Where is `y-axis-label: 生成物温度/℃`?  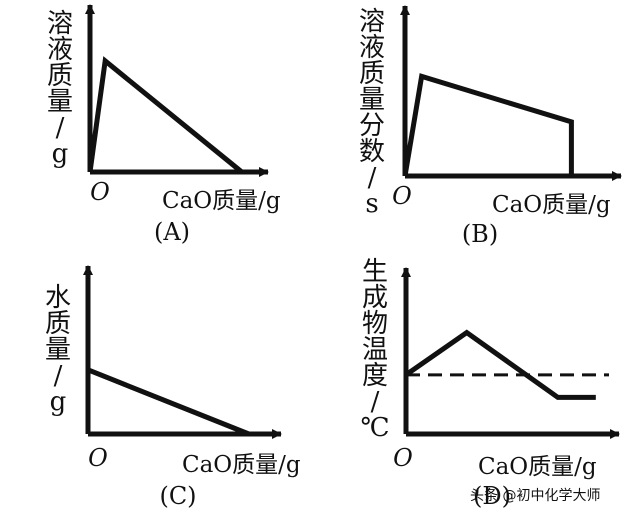 y-axis-label: 生成物温度/℃ is located at coordinates (374, 350).